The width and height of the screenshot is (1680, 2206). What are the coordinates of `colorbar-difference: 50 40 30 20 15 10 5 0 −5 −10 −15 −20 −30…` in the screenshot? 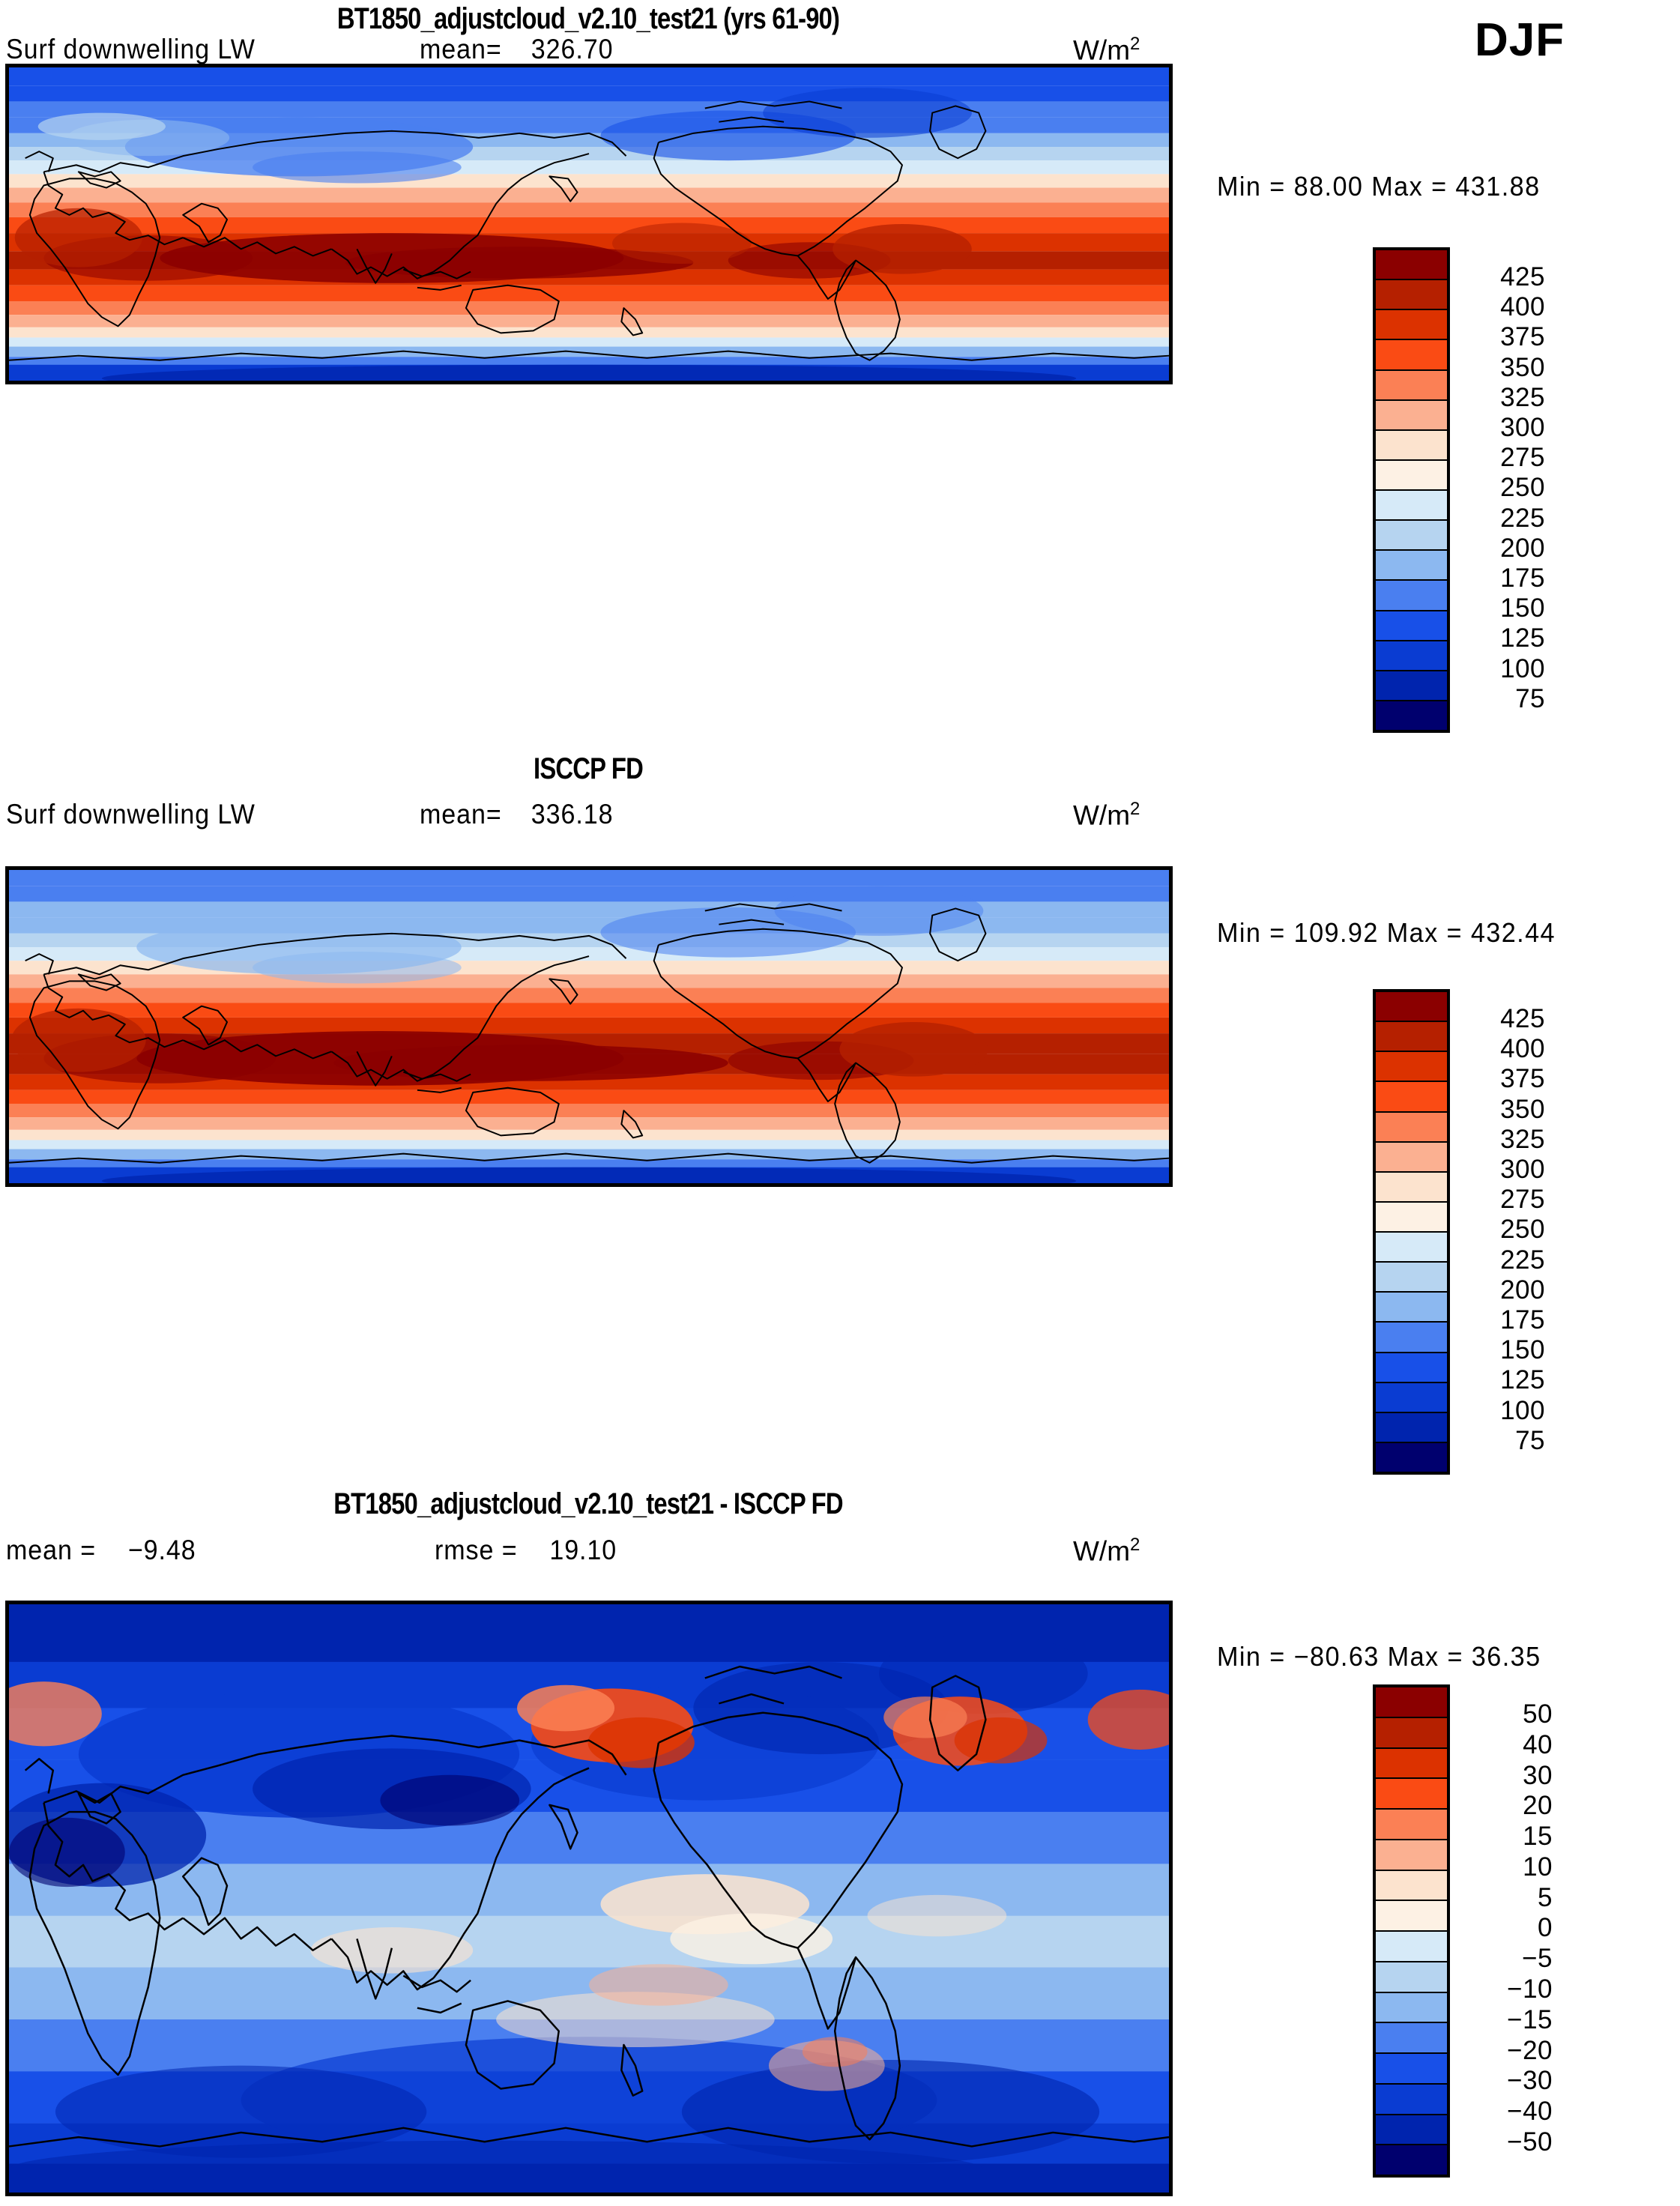 It's located at (1515, 1932).